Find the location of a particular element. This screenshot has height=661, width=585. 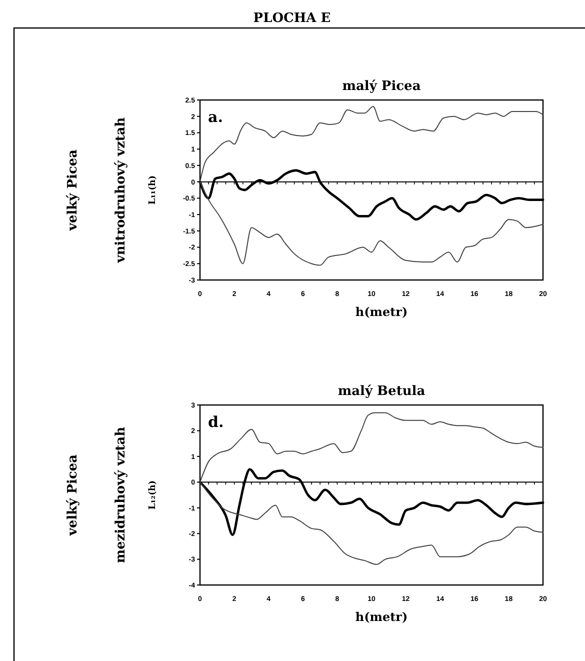

chart-subtitle: malý Betula is located at coordinates (382, 391).